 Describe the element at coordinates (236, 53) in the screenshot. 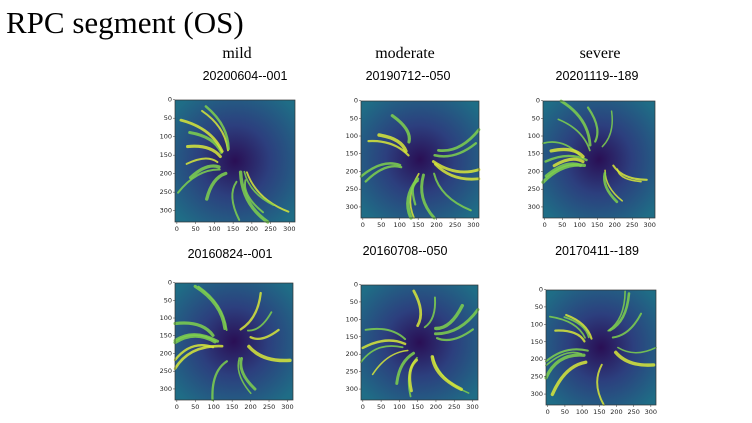

I see `column-header: mild` at that location.